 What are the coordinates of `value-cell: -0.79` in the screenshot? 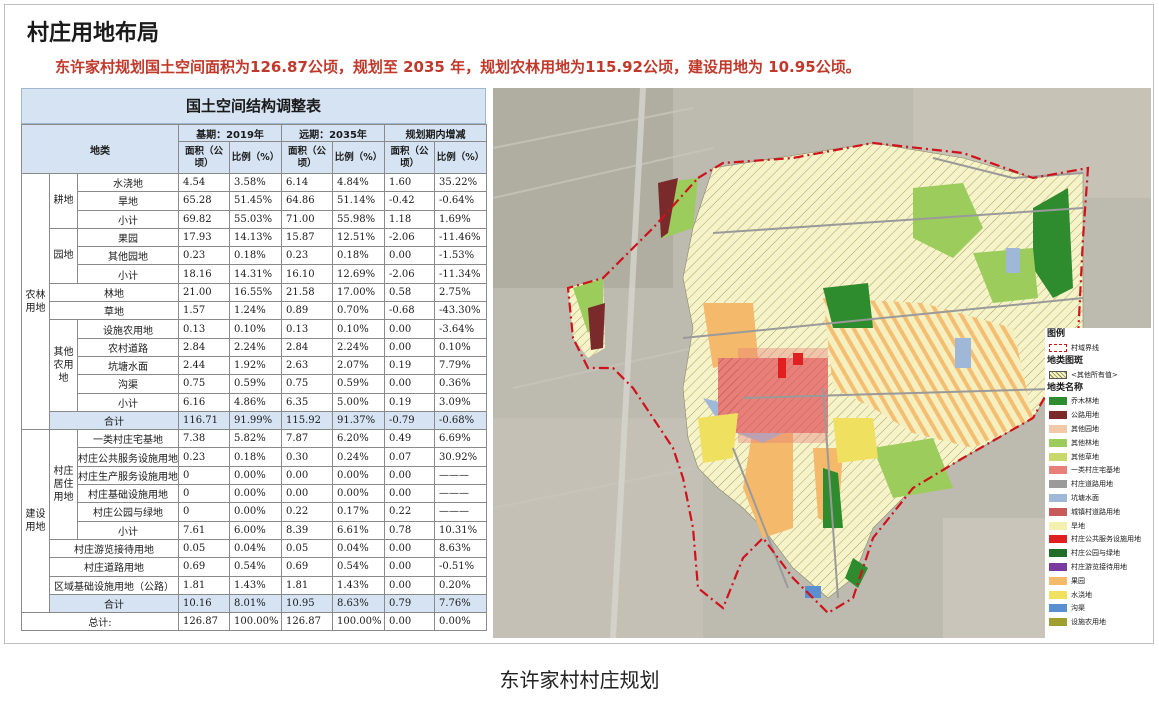 It's located at (409, 420).